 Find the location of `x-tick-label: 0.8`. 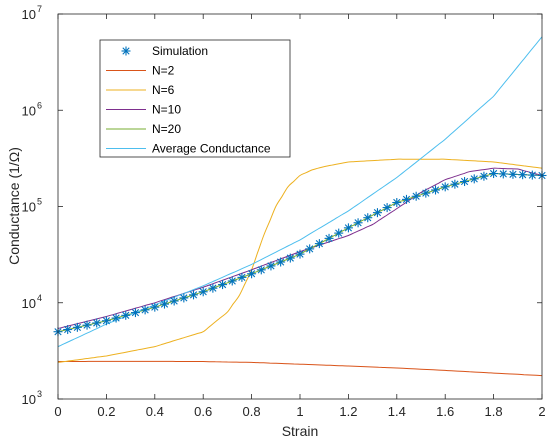

x-tick-label: 0.8 is located at coordinates (252, 411).